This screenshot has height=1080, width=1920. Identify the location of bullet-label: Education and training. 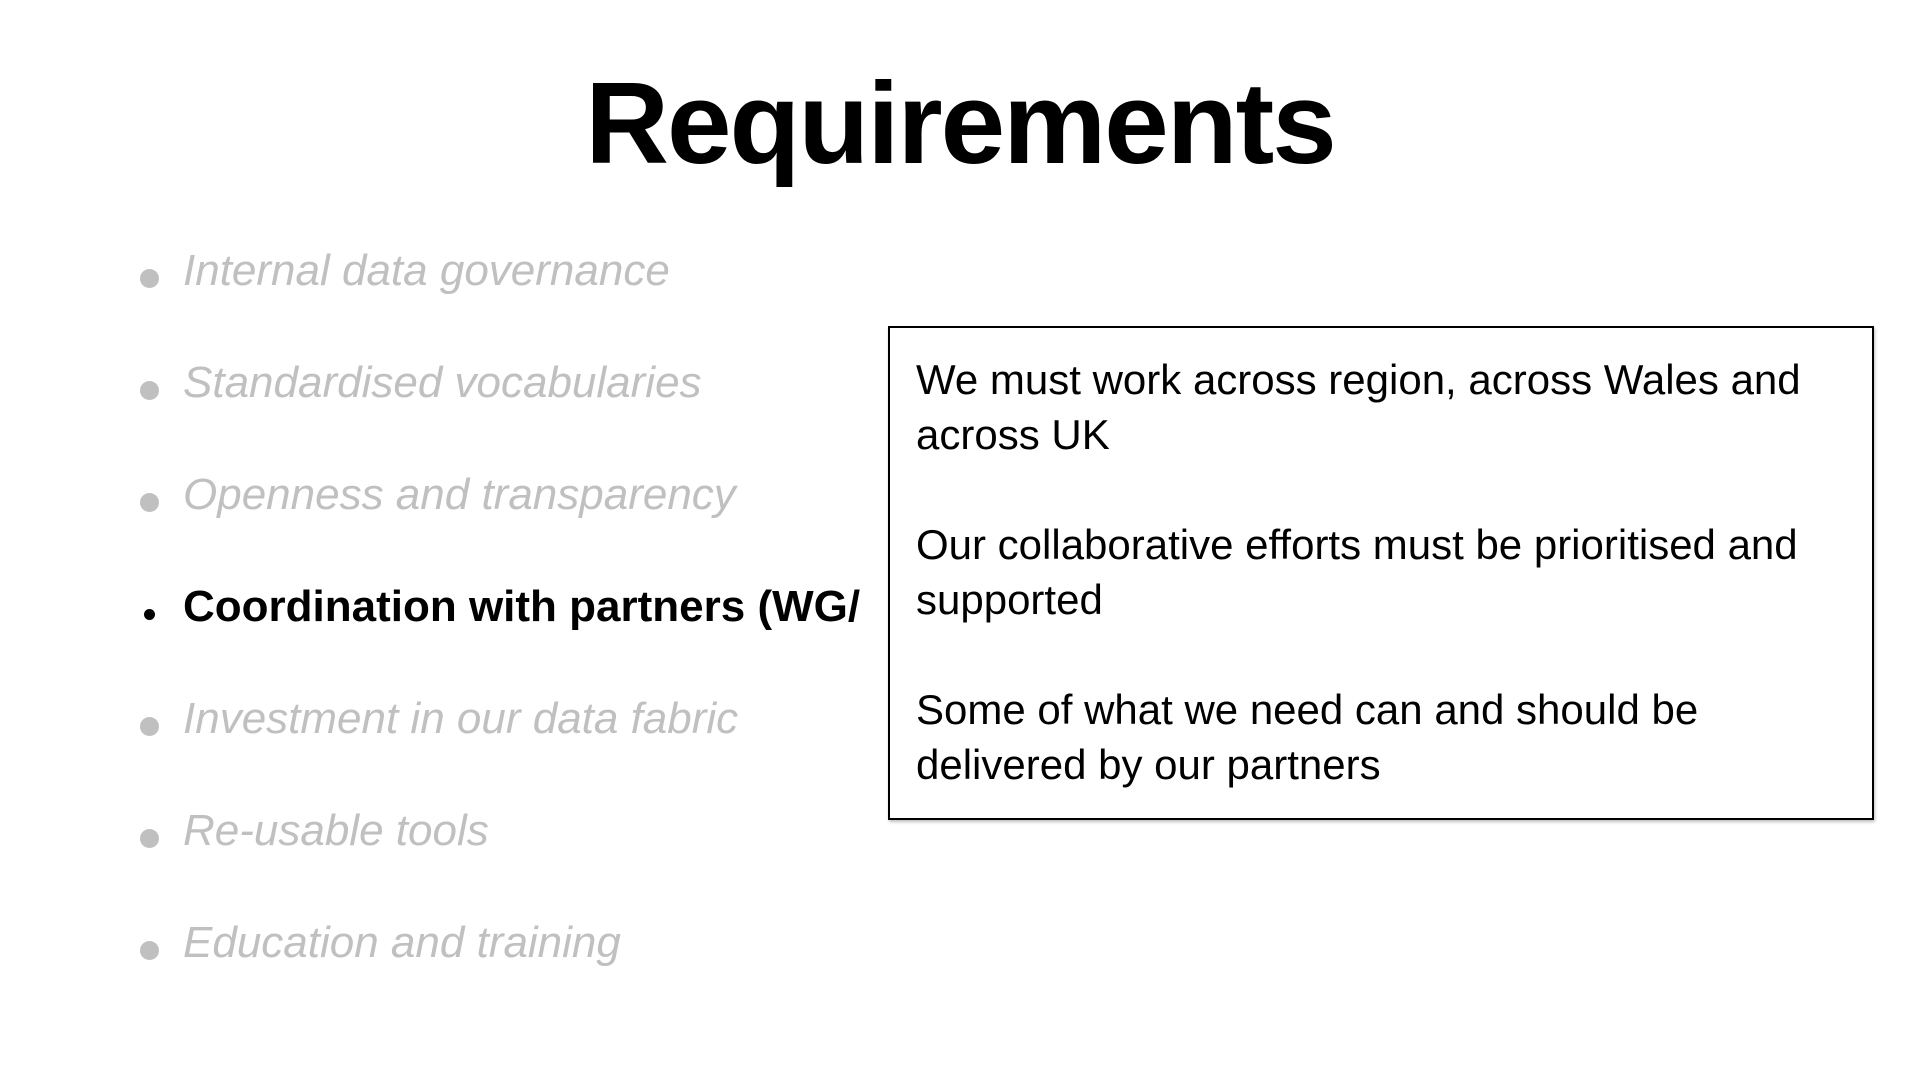
(402, 942).